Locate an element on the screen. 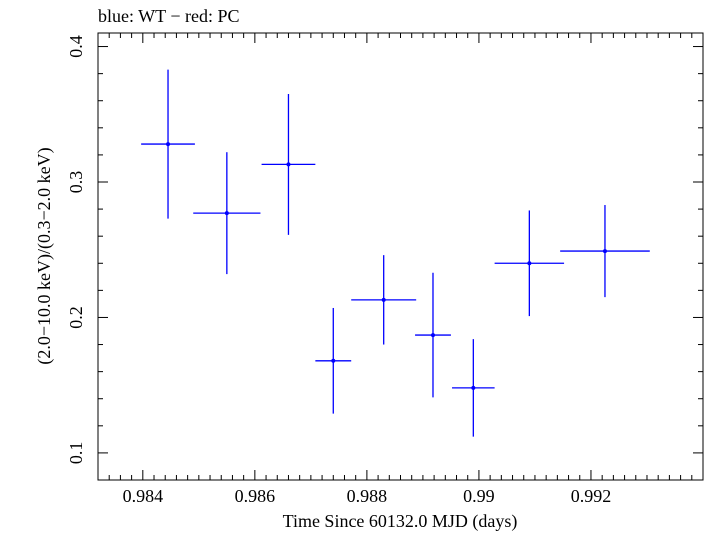 The width and height of the screenshot is (705, 537). y-axis-title: (2.0−10.0 keV)/(0.3−2.0 keV) is located at coordinates (44, 255).